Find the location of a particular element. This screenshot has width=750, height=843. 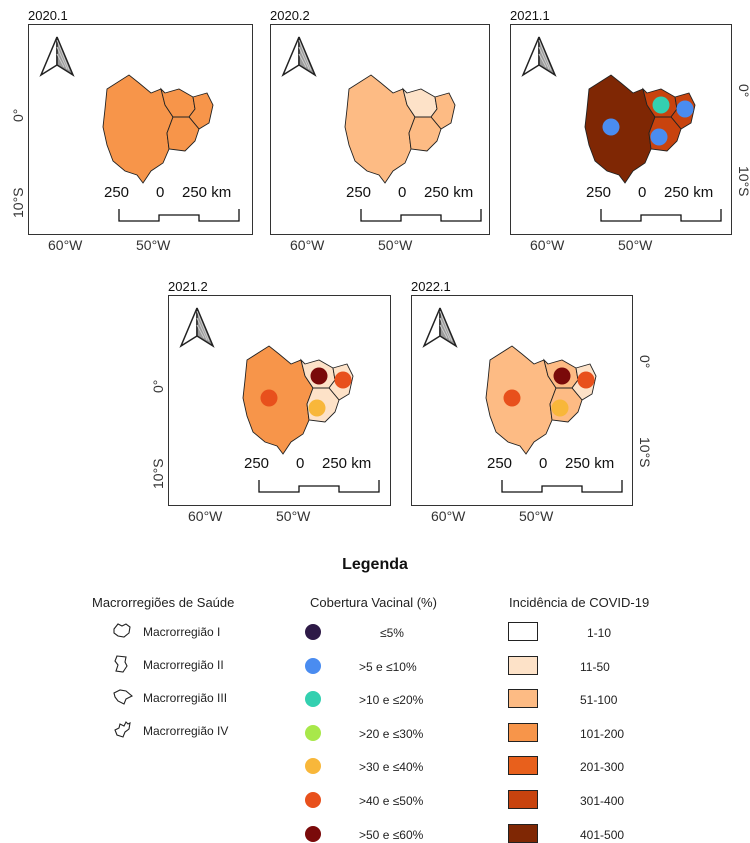

coverage-legend-label: ≤5% is located at coordinates (392, 633).